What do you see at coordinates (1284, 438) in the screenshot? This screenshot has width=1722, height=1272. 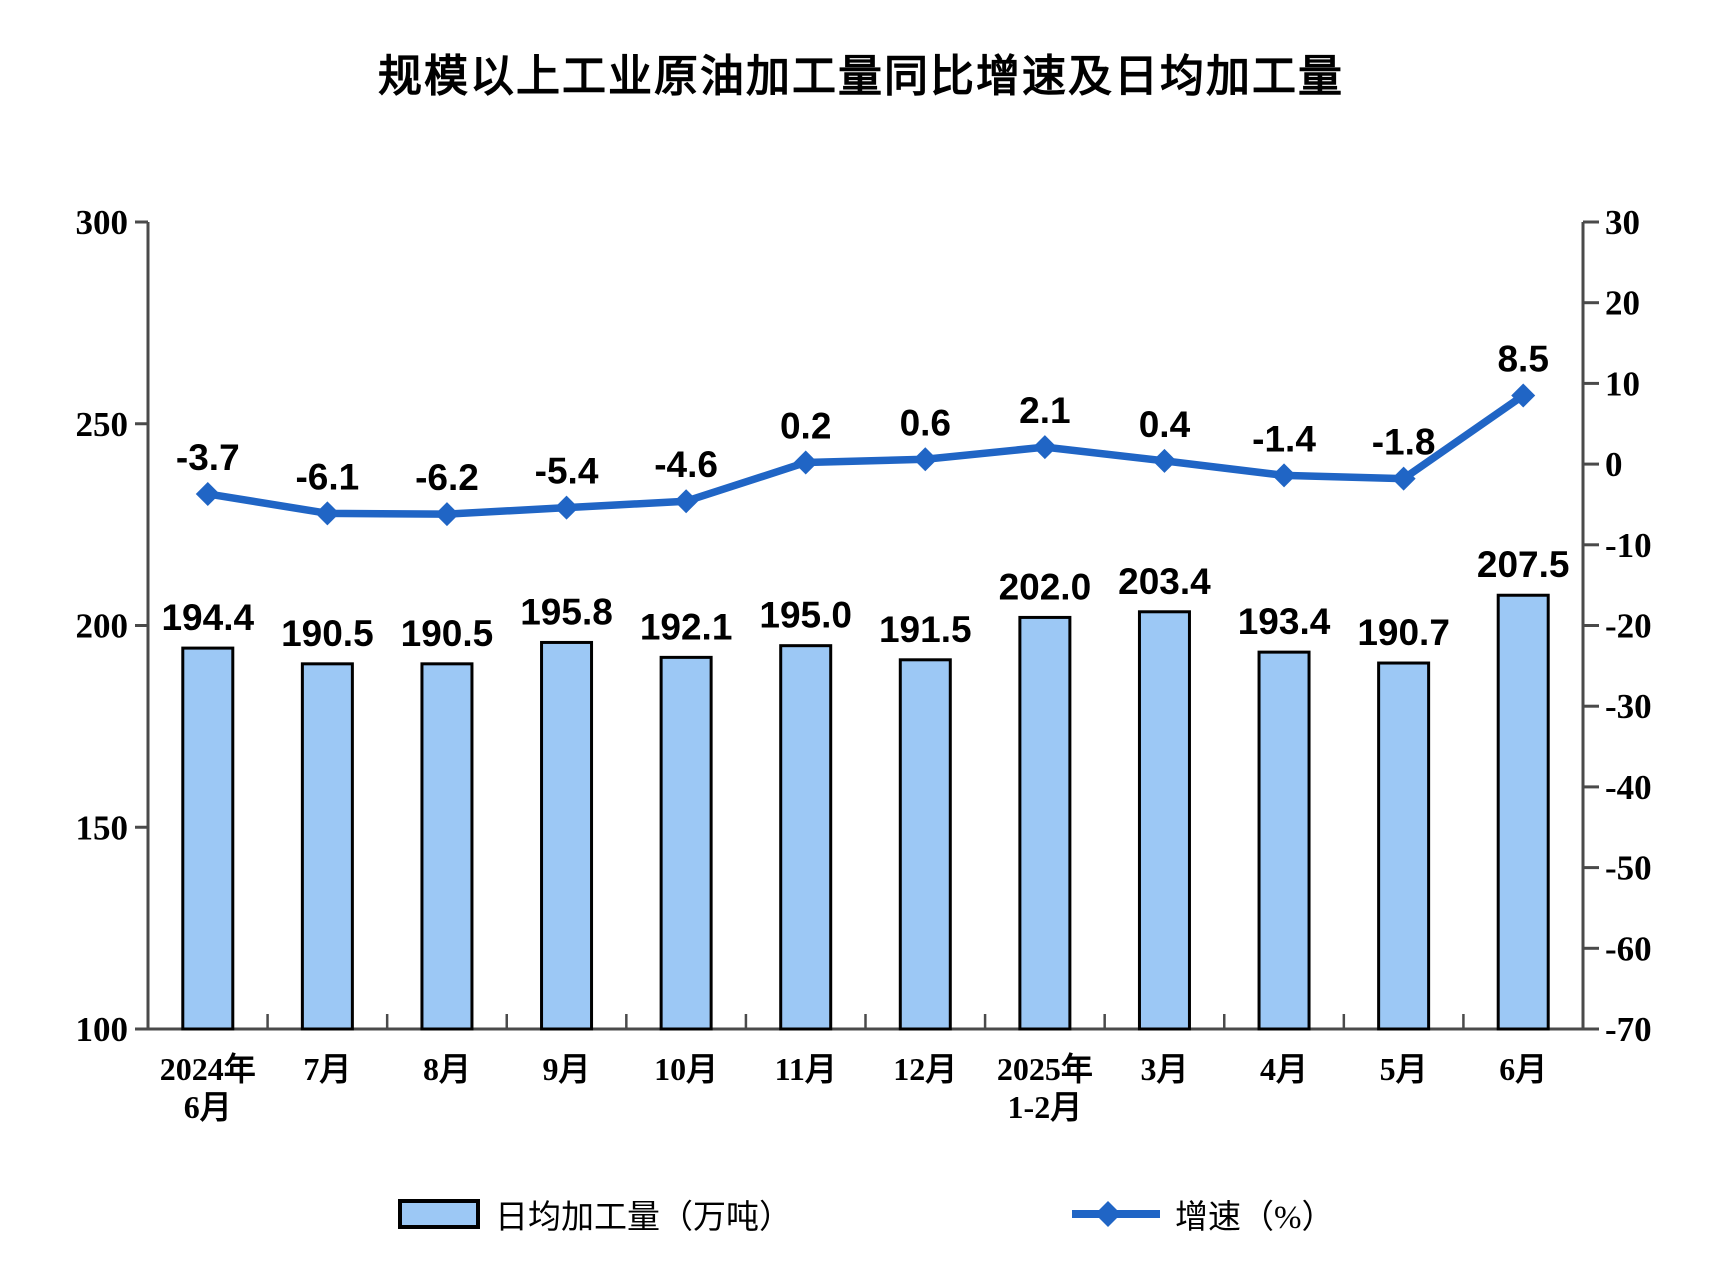 I see `line-data-label: -1.4` at bounding box center [1284, 438].